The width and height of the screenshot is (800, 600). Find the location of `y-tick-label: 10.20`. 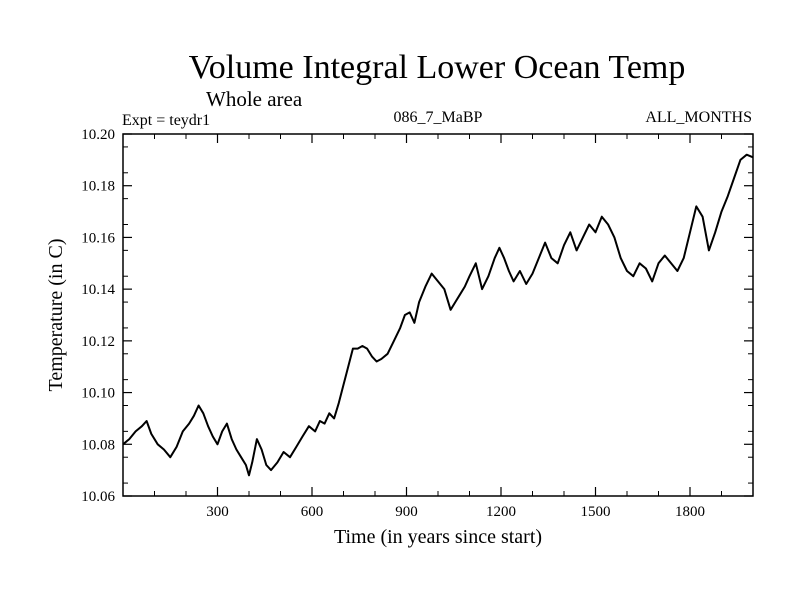

y-tick-label: 10.20 is located at coordinates (98, 135).